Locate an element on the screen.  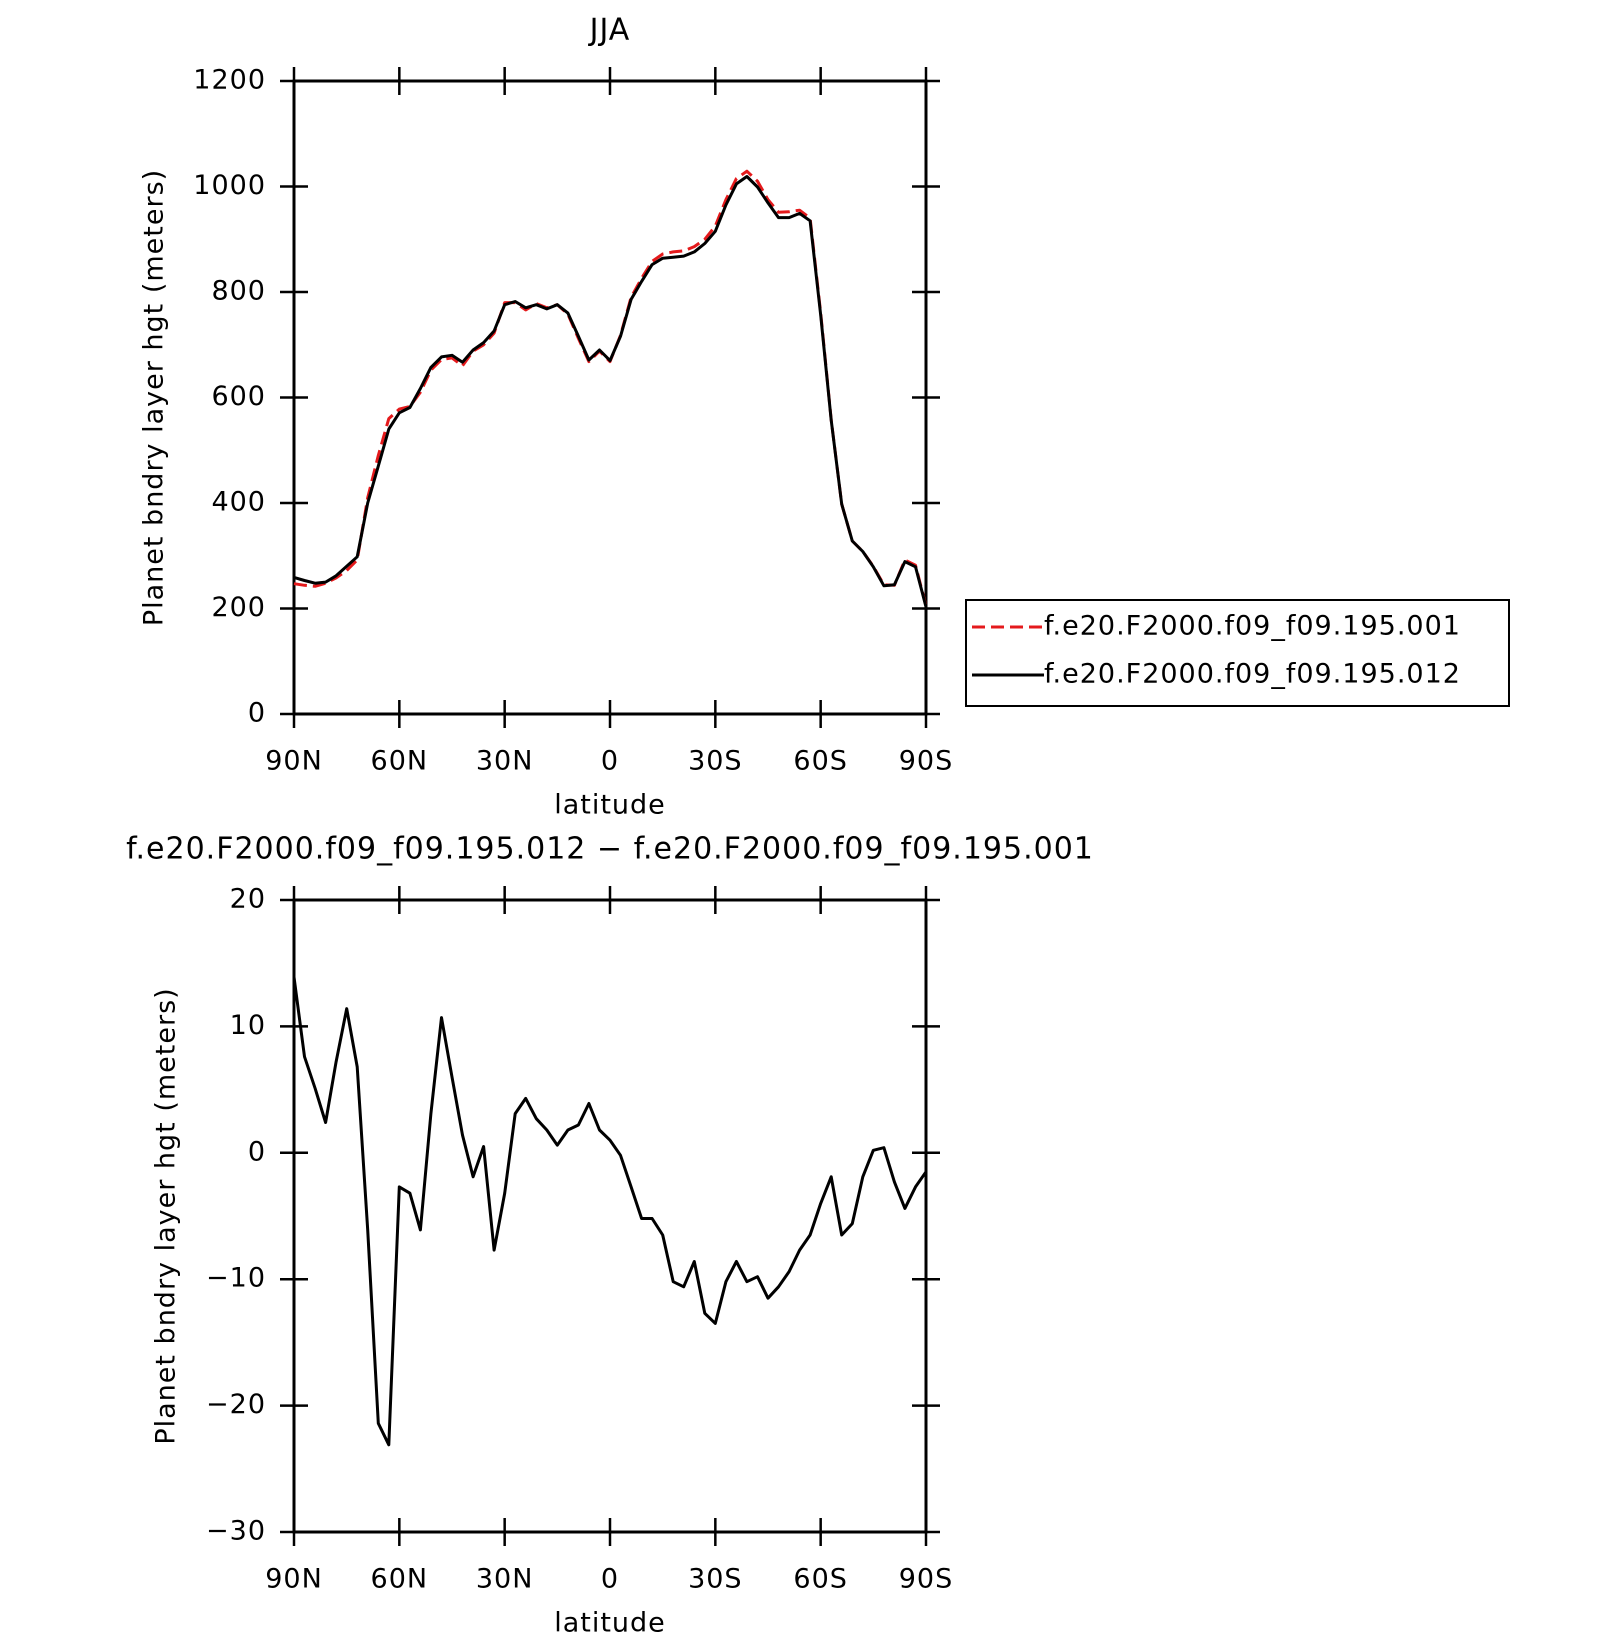
y-tick-label: 200 is located at coordinates (238, 607).